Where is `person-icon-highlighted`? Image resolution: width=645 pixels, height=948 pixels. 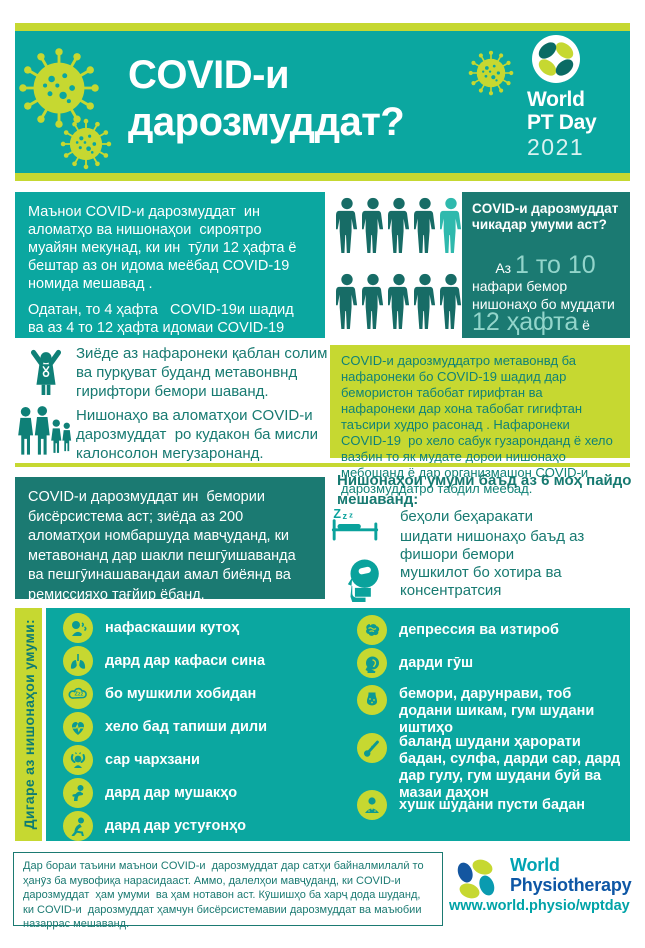
person-icon-highlighted is located at coordinates (451, 226).